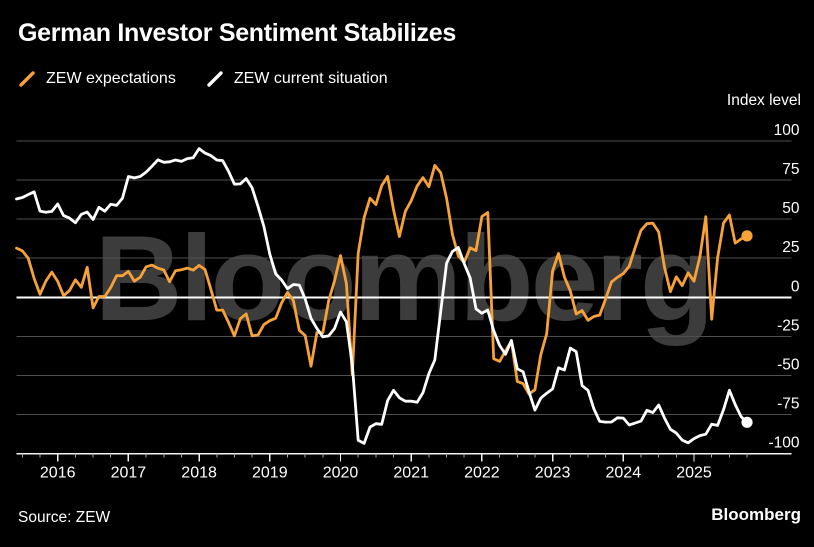 The image size is (814, 547). Describe the element at coordinates (788, 403) in the screenshot. I see `svg-text: -75` at that location.